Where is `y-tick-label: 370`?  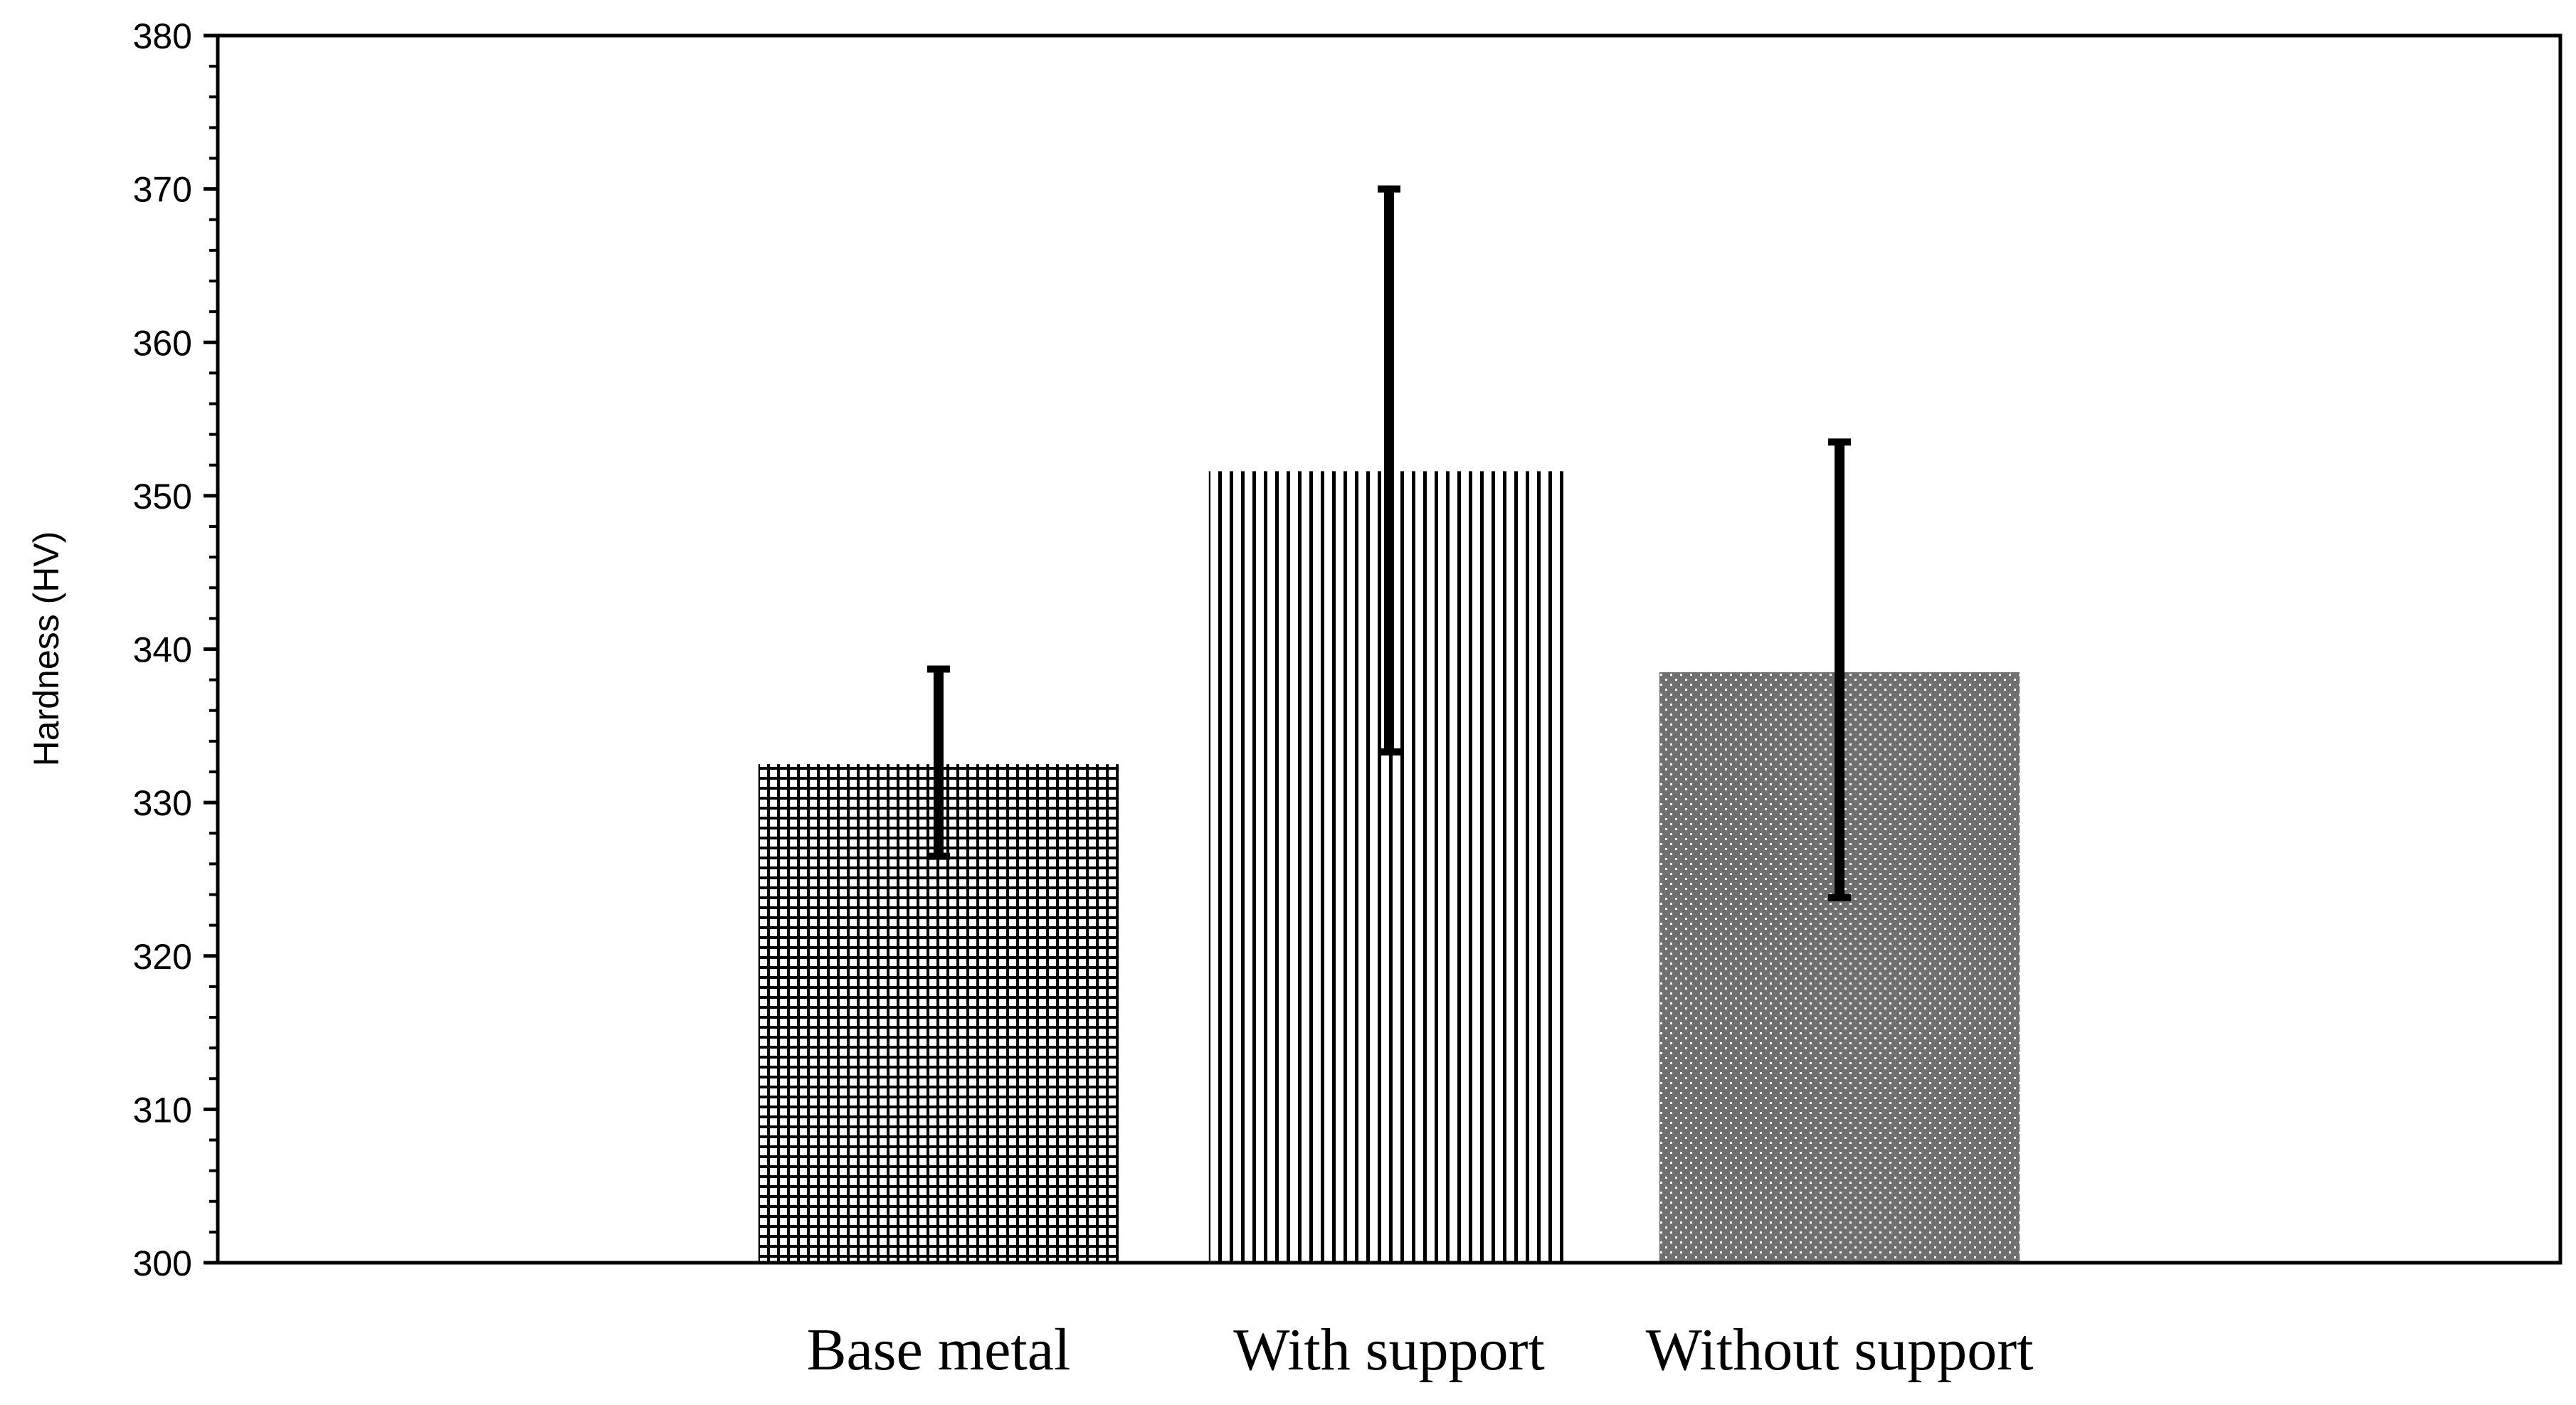
y-tick-label: 370 is located at coordinates (162, 190).